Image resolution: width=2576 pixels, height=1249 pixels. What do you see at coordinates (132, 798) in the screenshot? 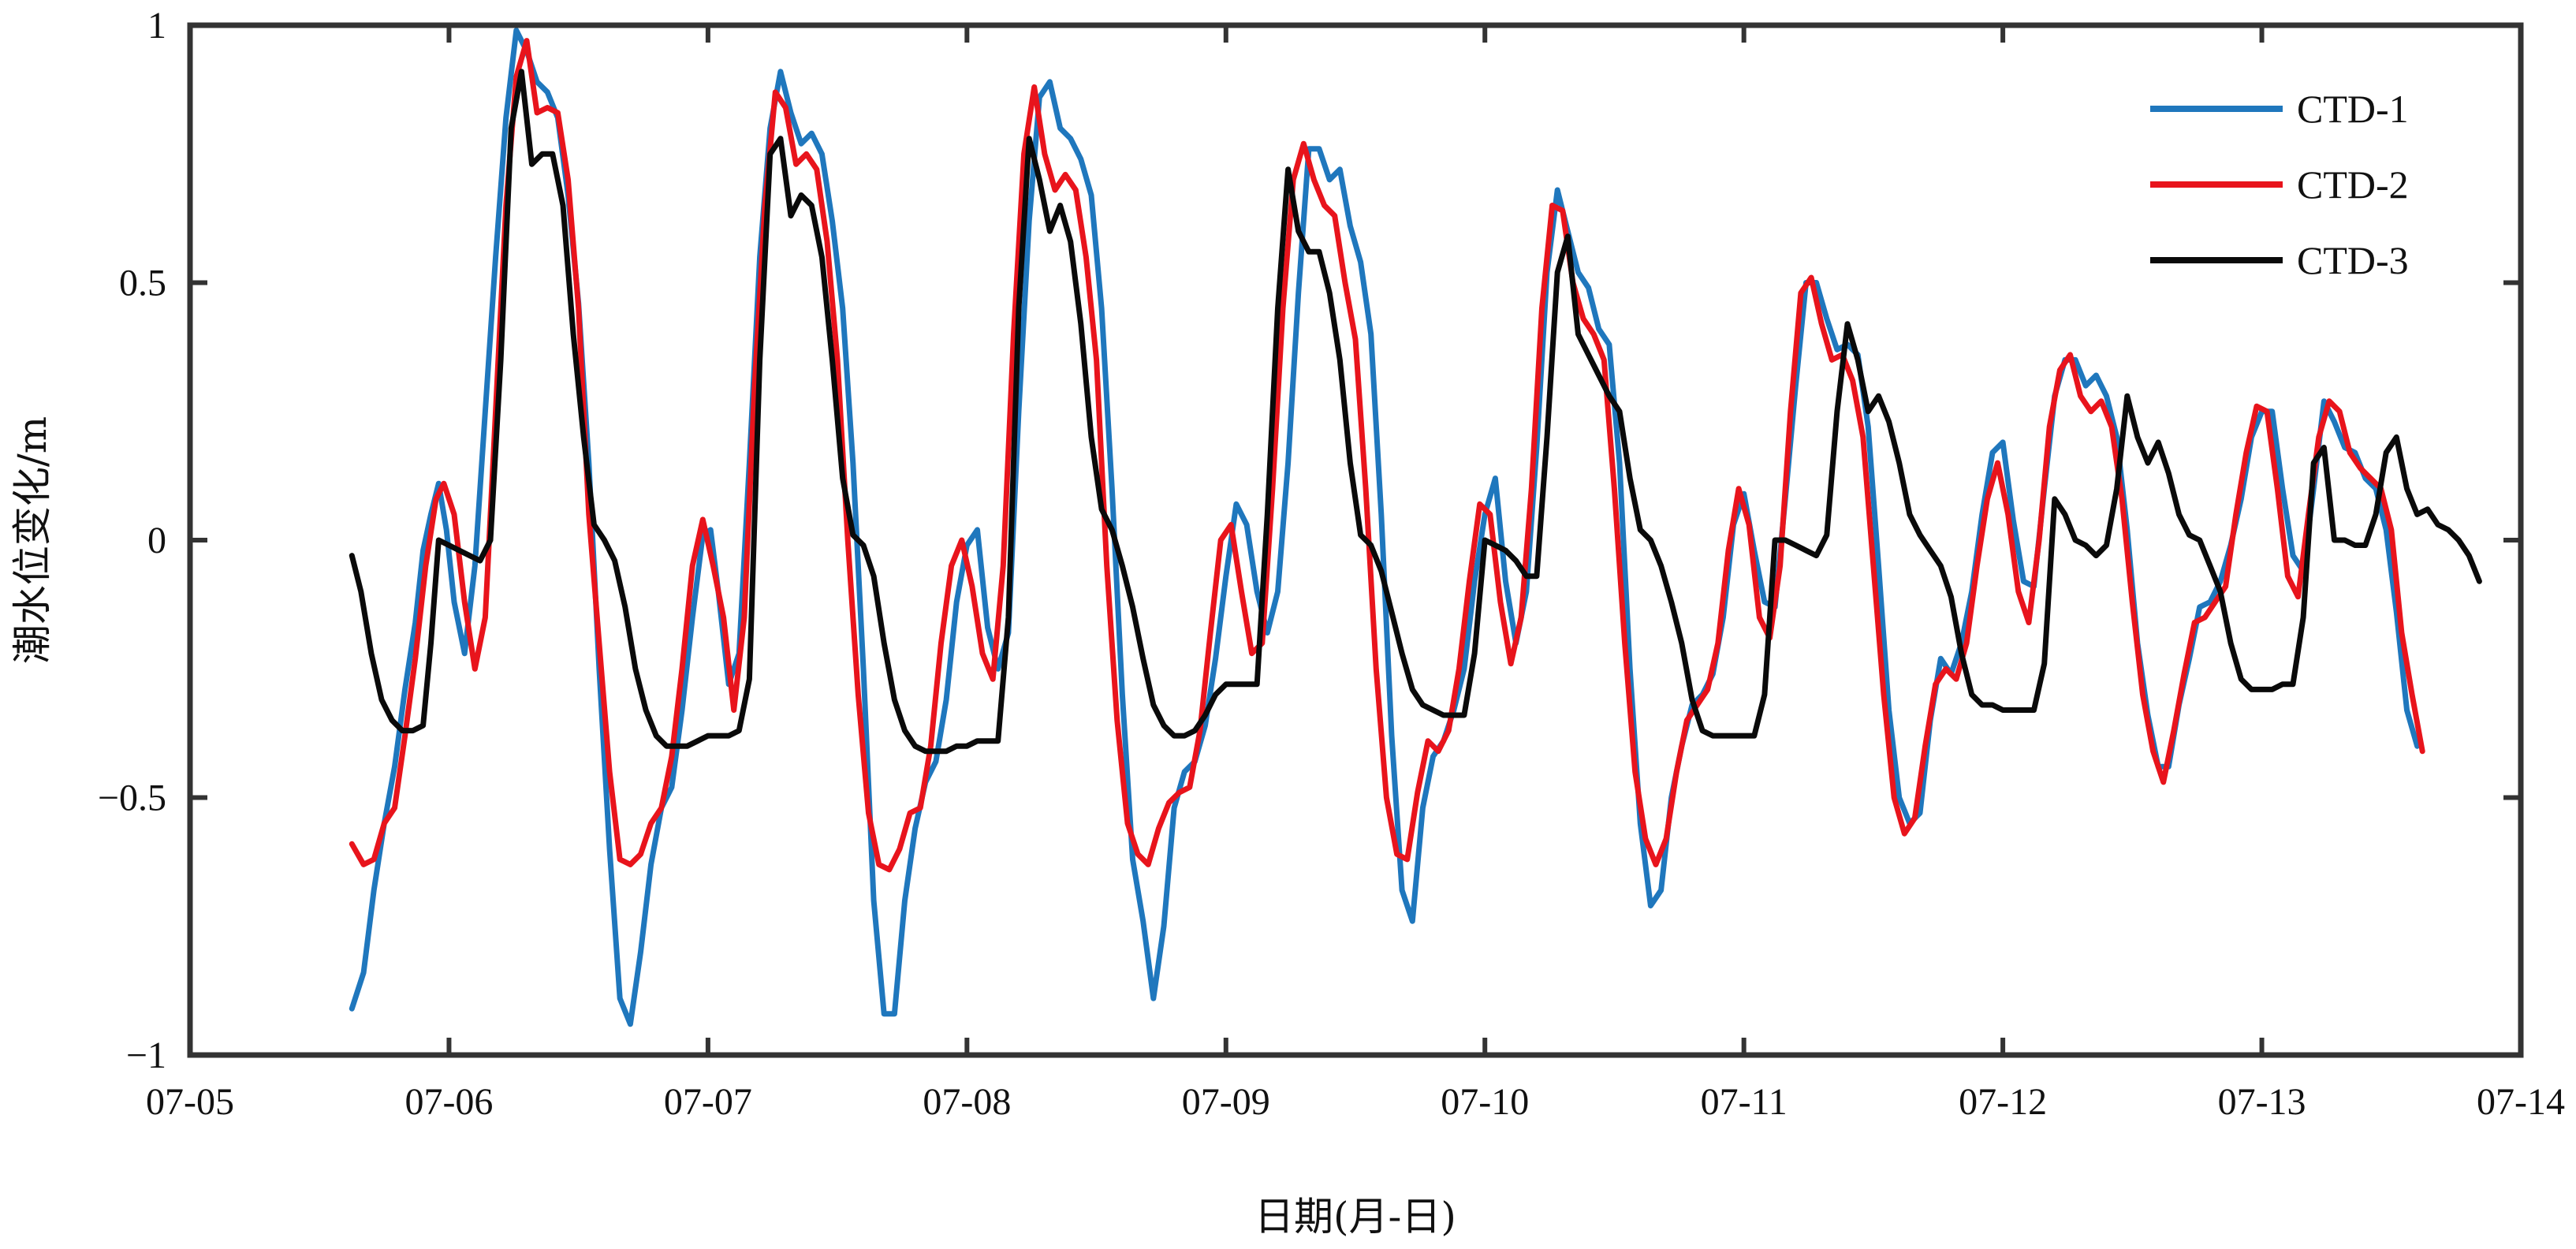
I see `y-tick-label: −0.5` at bounding box center [132, 798].